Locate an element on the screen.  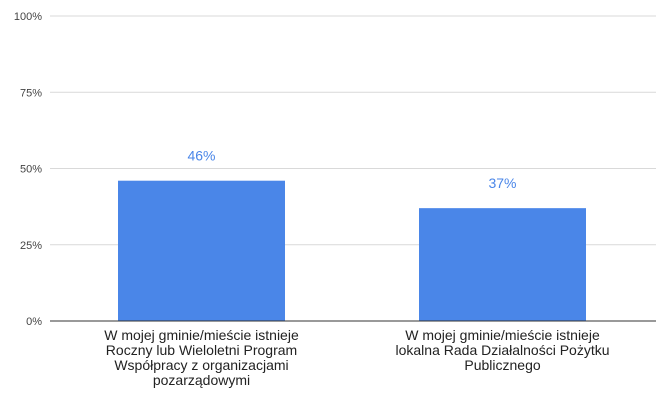
data-label: 46% is located at coordinates (201, 156).